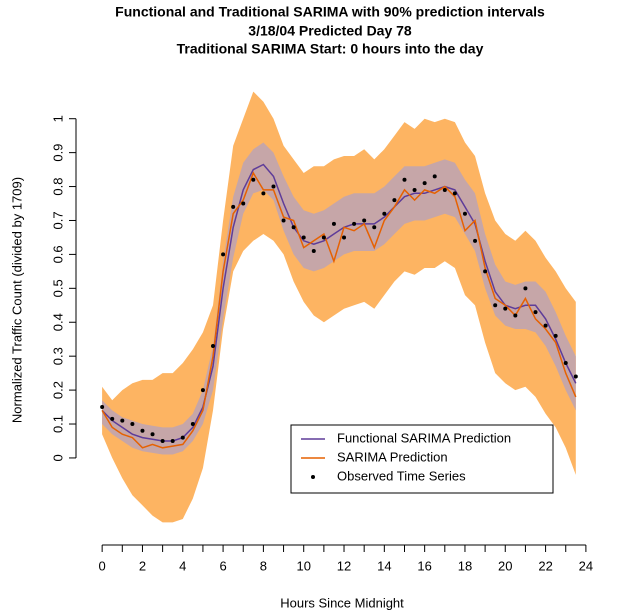 This screenshot has width=618, height=615. Describe the element at coordinates (401, 475) in the screenshot. I see `legend-label: Observed Time Series` at that location.